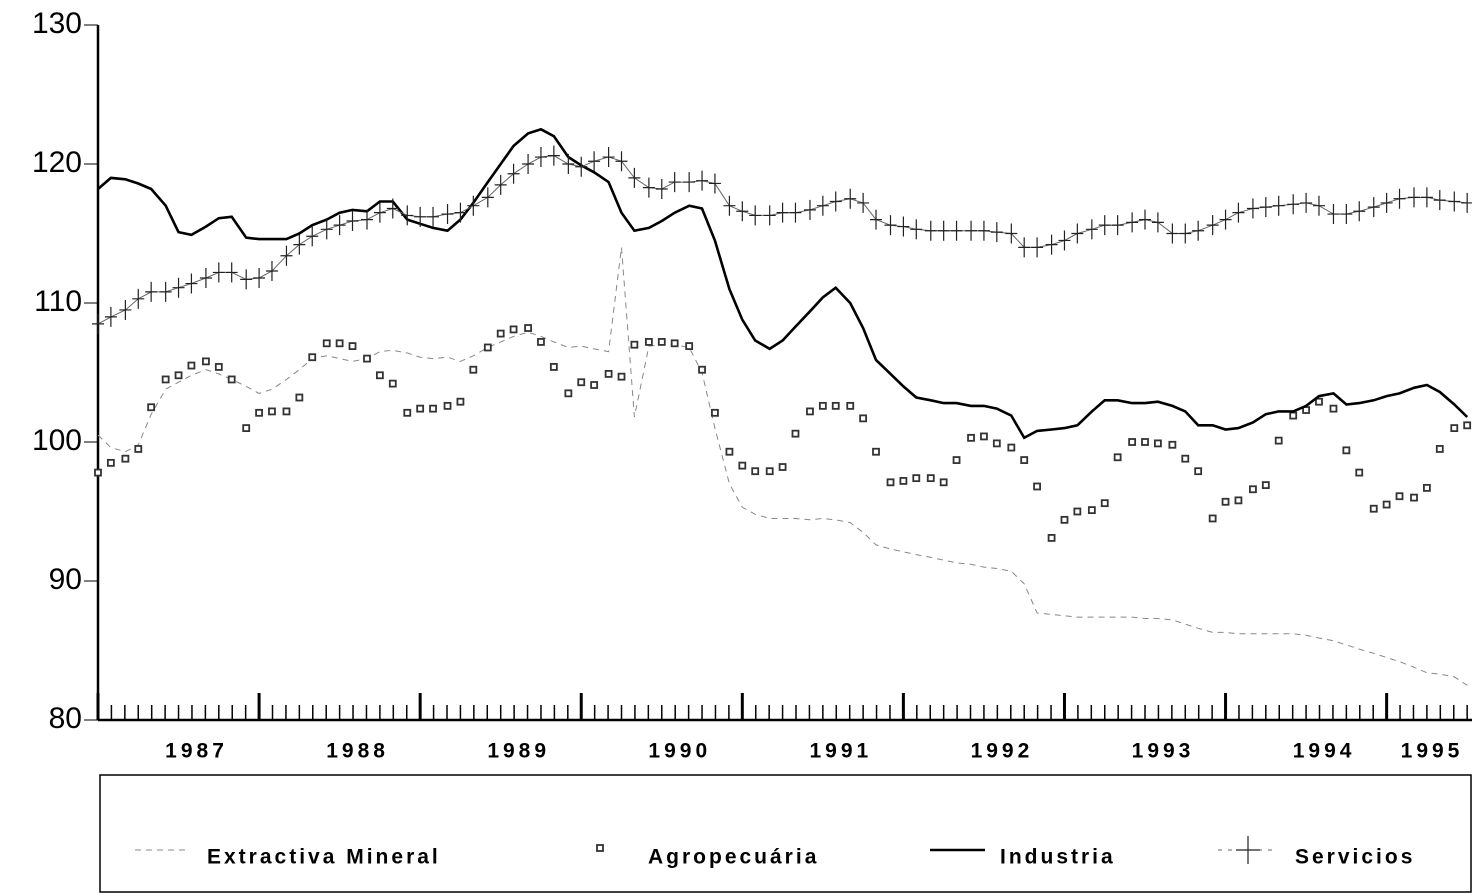 This screenshot has width=1472, height=893. Describe the element at coordinates (840, 751) in the screenshot. I see `x-tick-label: 1991` at that location.